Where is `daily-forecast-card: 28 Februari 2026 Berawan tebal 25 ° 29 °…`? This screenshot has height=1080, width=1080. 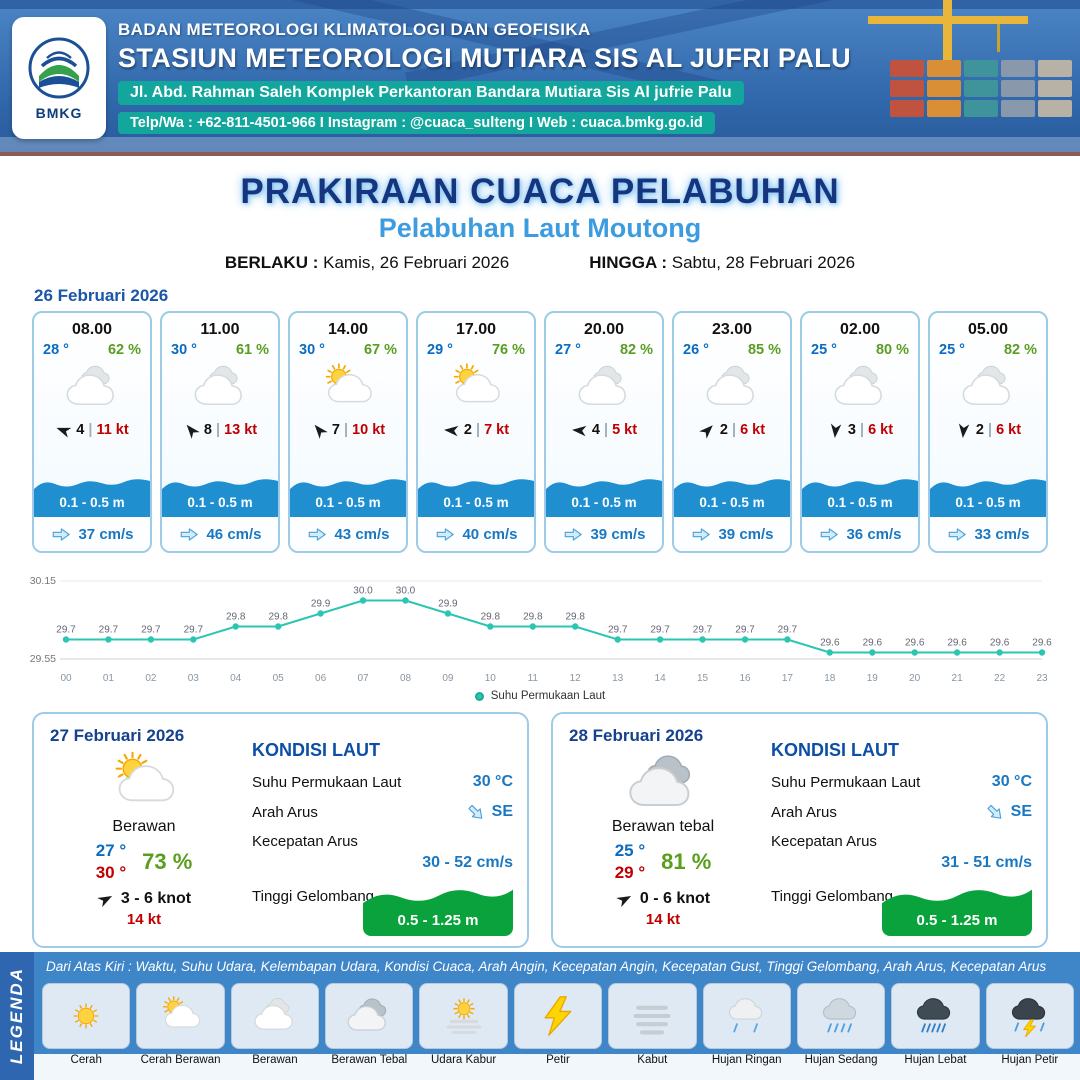 daily-forecast-card: 28 Februari 2026 Berawan tebal 25 ° 29 °… is located at coordinates (799, 830).